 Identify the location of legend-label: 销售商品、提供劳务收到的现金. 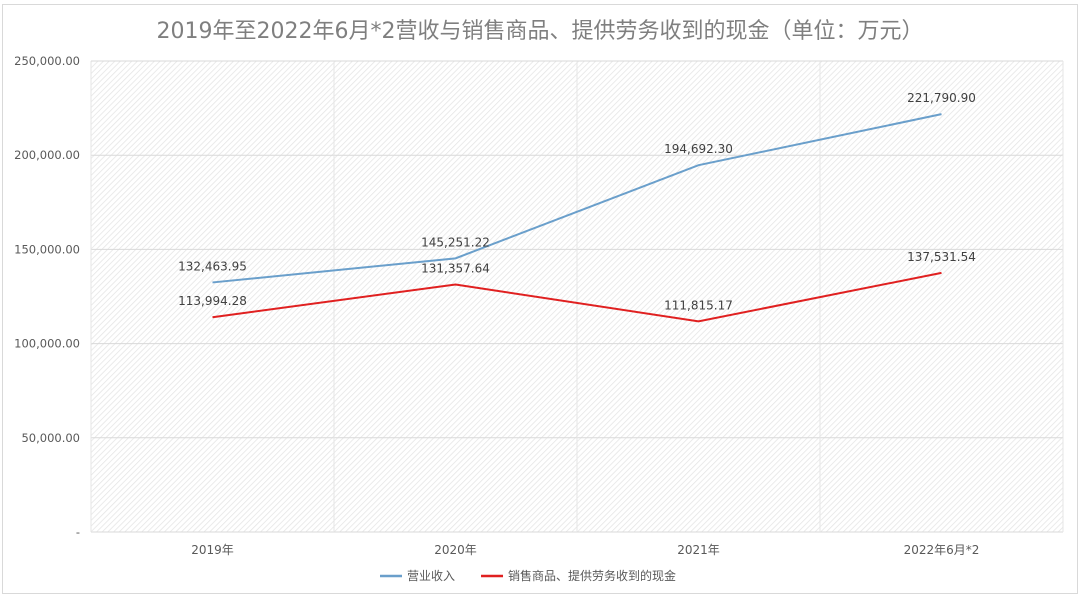
(592, 575).